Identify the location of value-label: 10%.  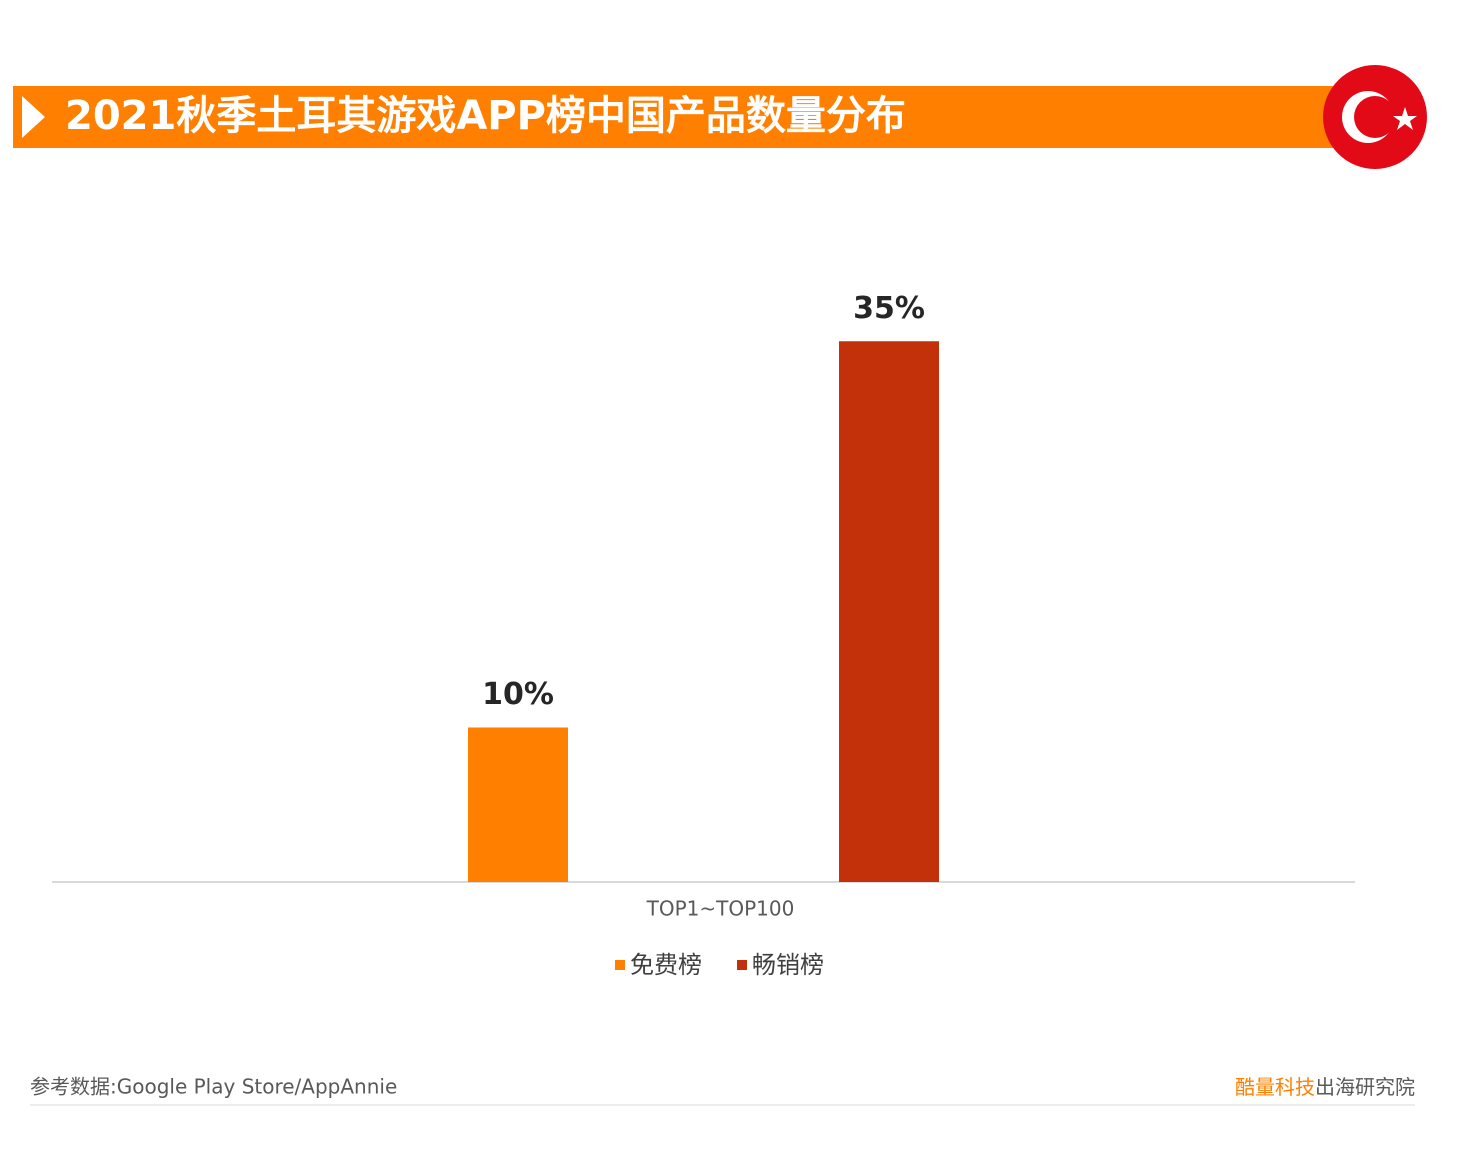
(518, 694).